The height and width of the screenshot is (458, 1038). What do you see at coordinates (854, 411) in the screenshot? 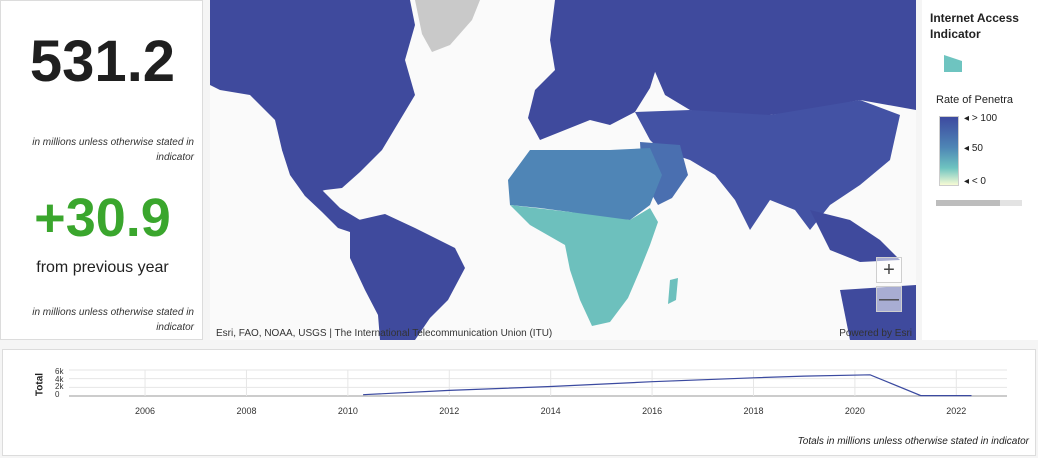
I see `x-tick: 2020` at bounding box center [854, 411].